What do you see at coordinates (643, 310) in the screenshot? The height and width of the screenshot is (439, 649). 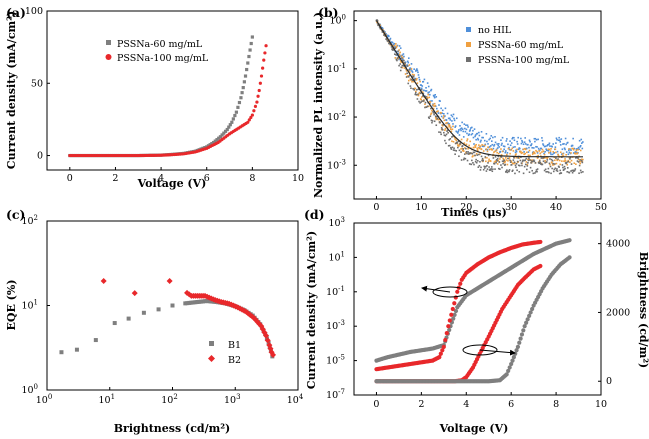 I see `panel-d-ylabel-right: Brightness (cd/m²)` at bounding box center [643, 310].